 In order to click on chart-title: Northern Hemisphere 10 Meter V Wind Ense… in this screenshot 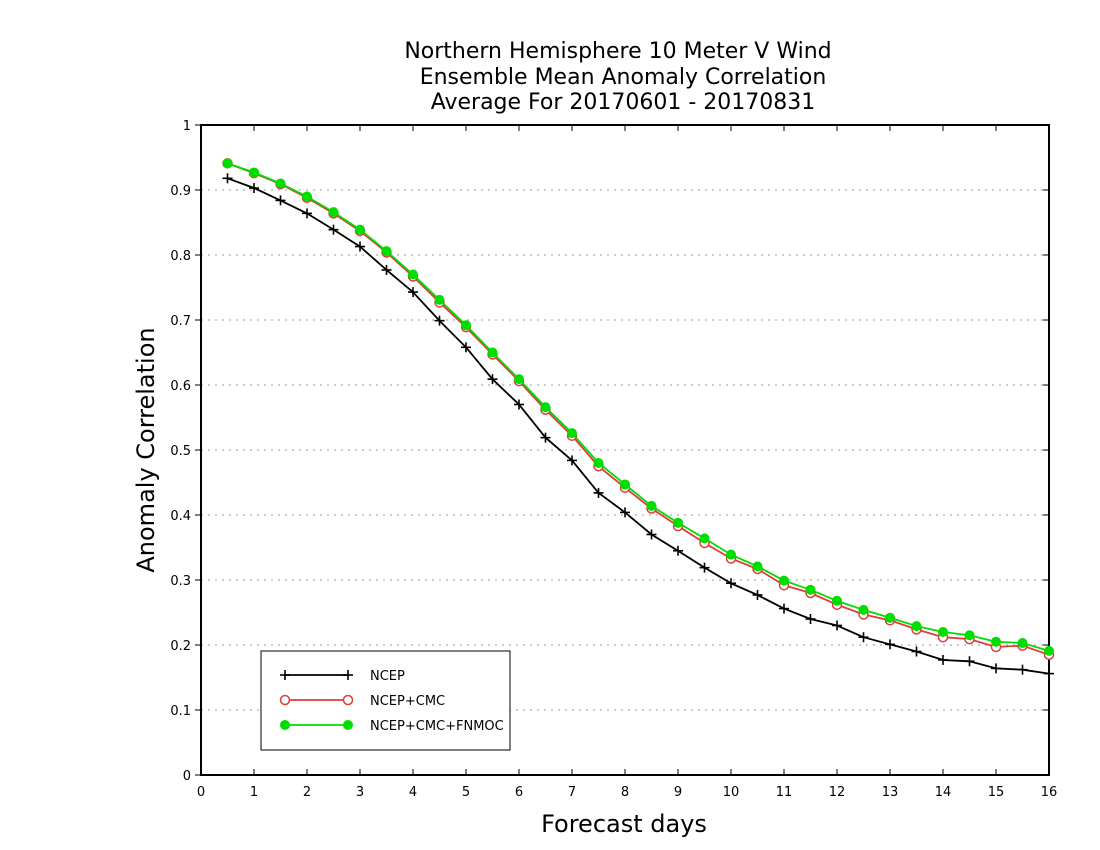, I will do `click(617, 77)`.